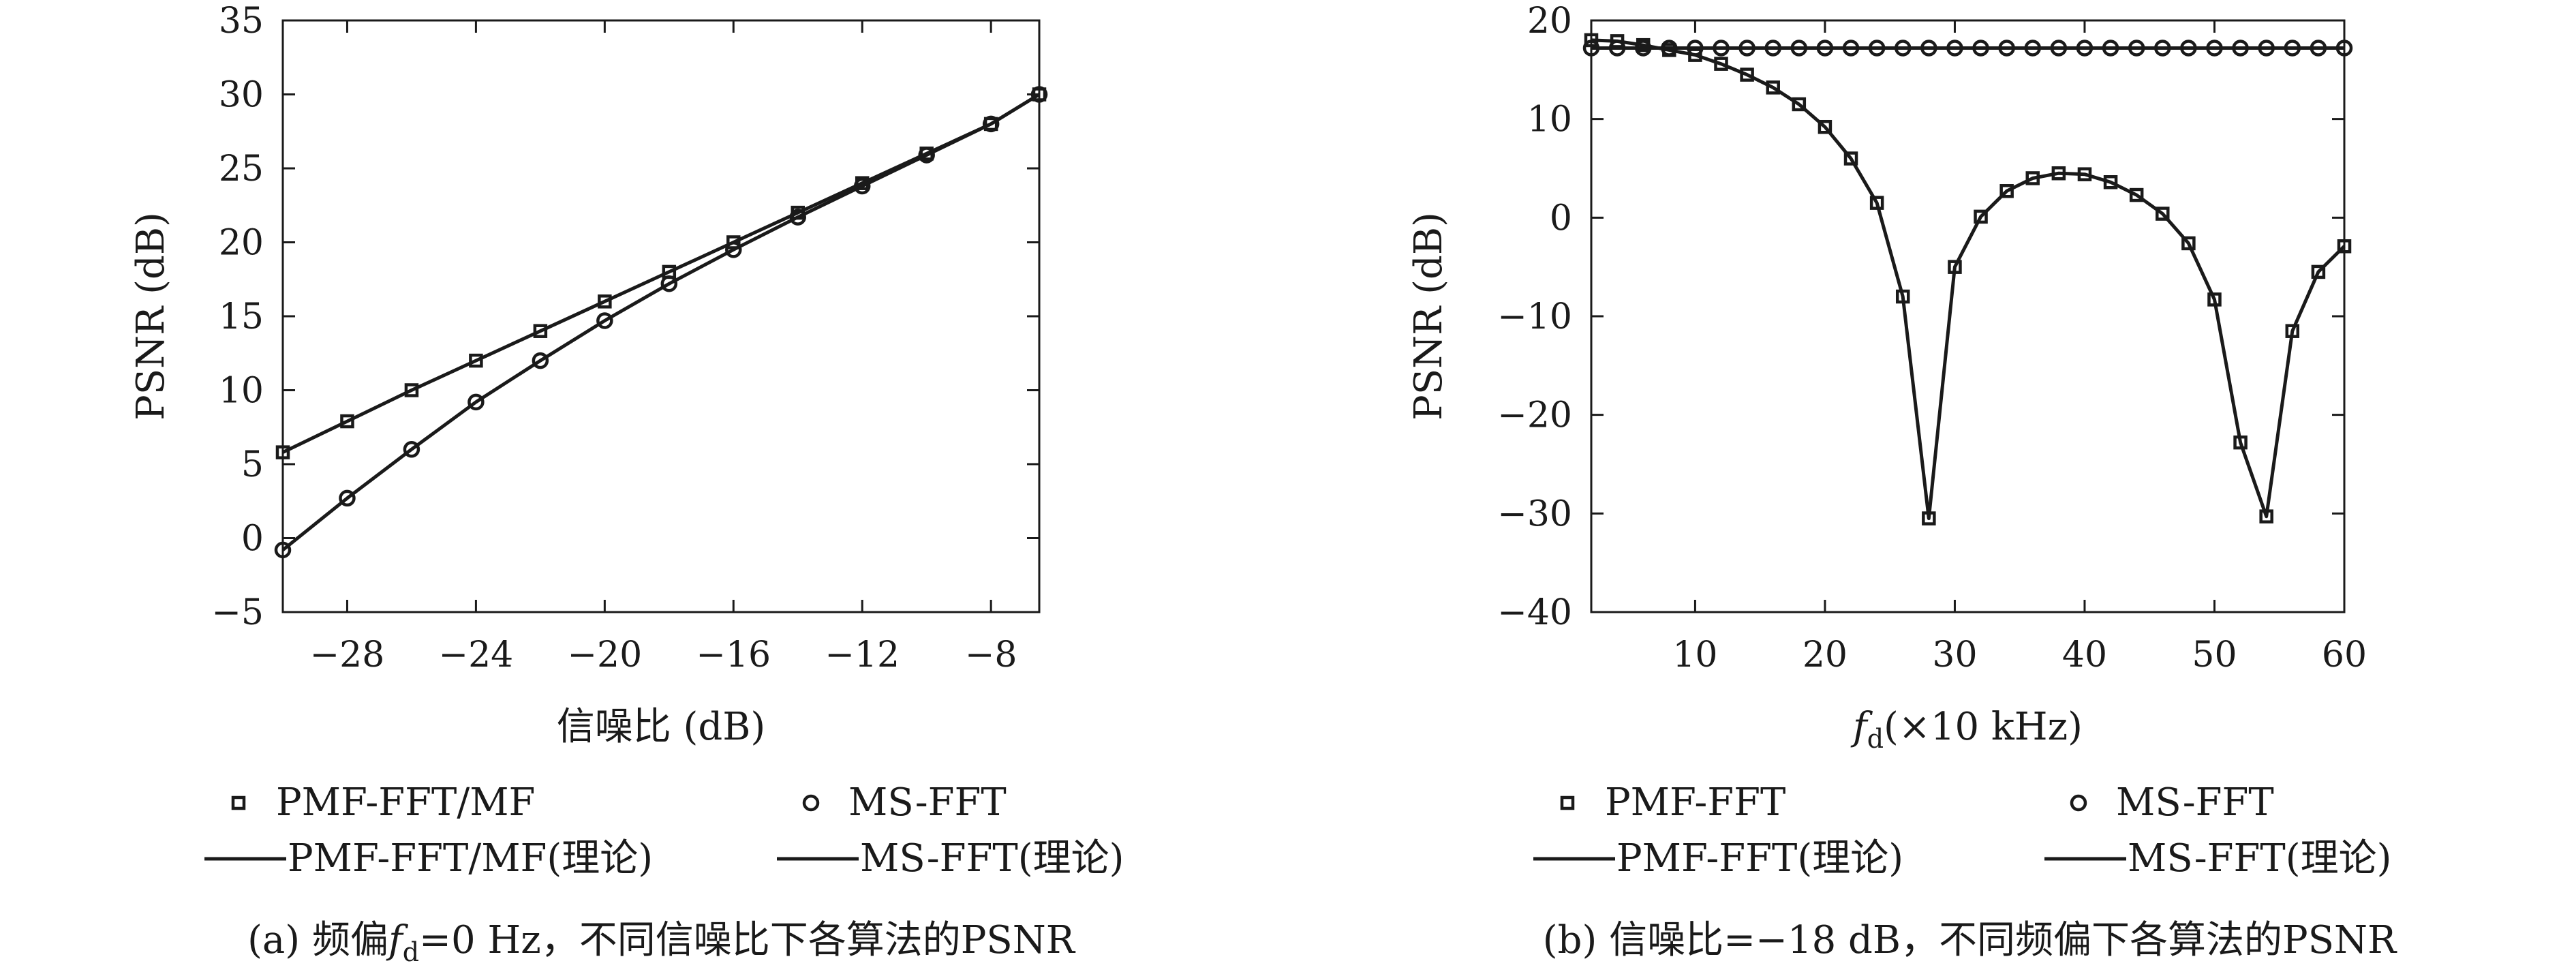 The width and height of the screenshot is (2576, 974). I want to click on y-tick-label: 25, so click(241, 169).